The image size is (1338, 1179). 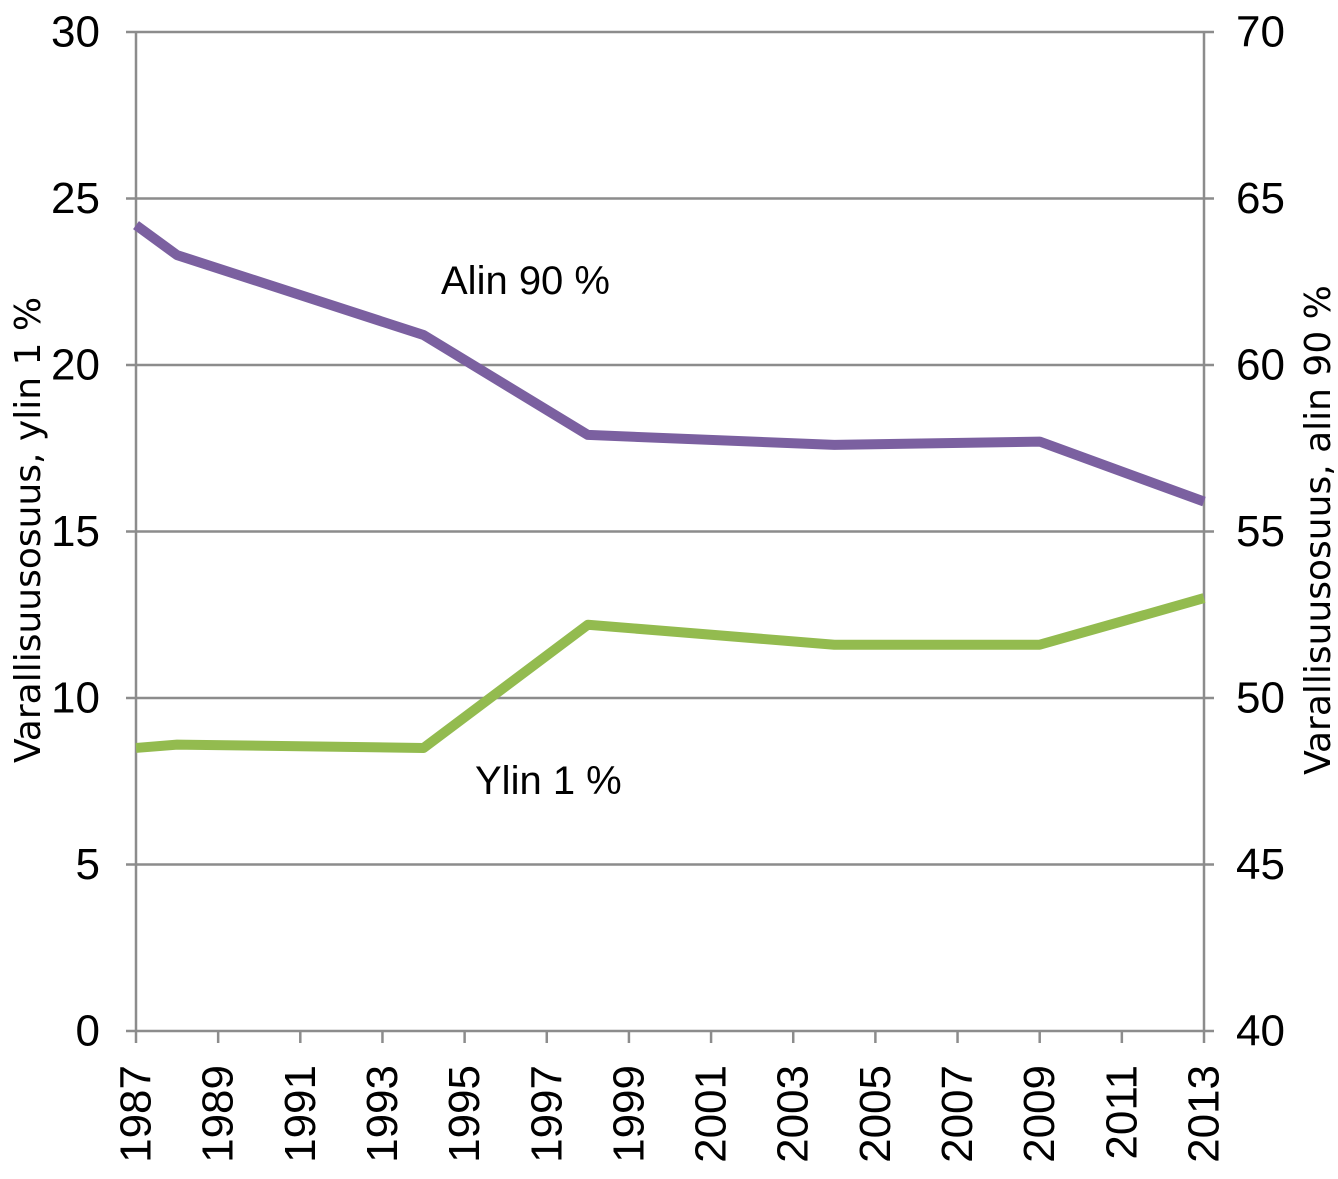 I want to click on y-left-tick-label: 0, so click(x=88, y=1031).